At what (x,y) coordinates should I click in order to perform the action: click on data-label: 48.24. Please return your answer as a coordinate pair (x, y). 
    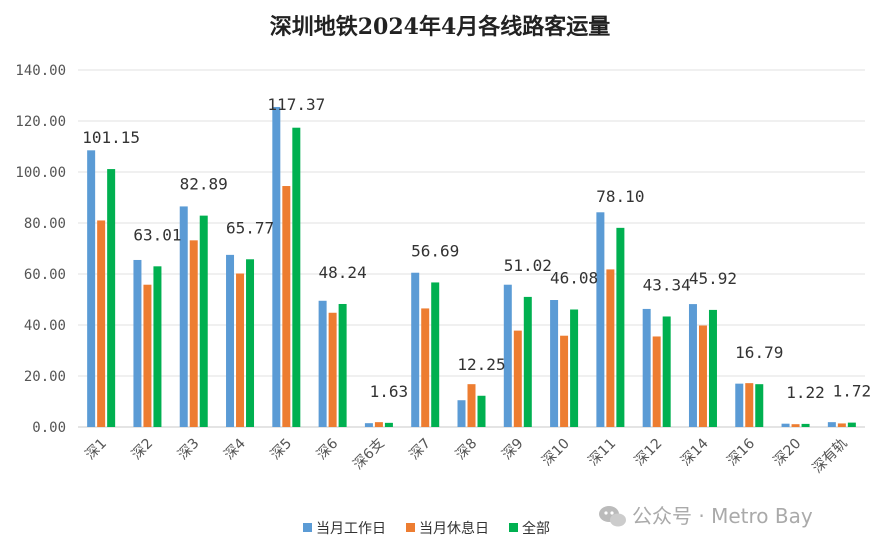
    Looking at the image, I should click on (343, 272).